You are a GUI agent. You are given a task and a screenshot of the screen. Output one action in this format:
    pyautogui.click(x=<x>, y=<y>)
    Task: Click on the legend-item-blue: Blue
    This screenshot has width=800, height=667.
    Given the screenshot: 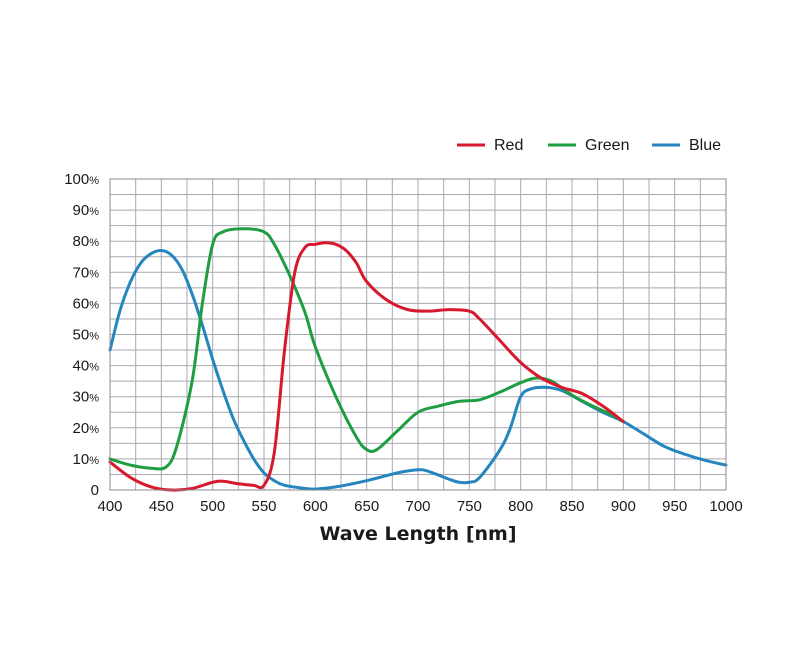 What is the action you would take?
    pyautogui.click(x=686, y=145)
    